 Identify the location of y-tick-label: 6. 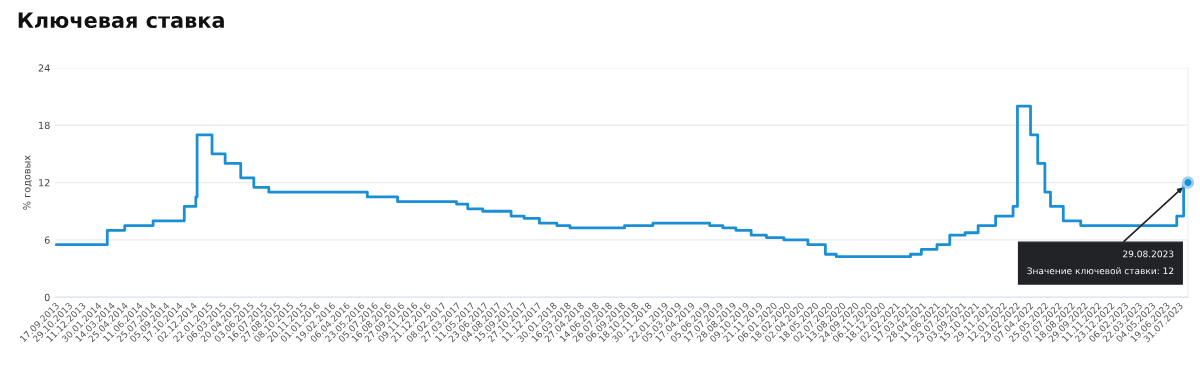
(47, 240).